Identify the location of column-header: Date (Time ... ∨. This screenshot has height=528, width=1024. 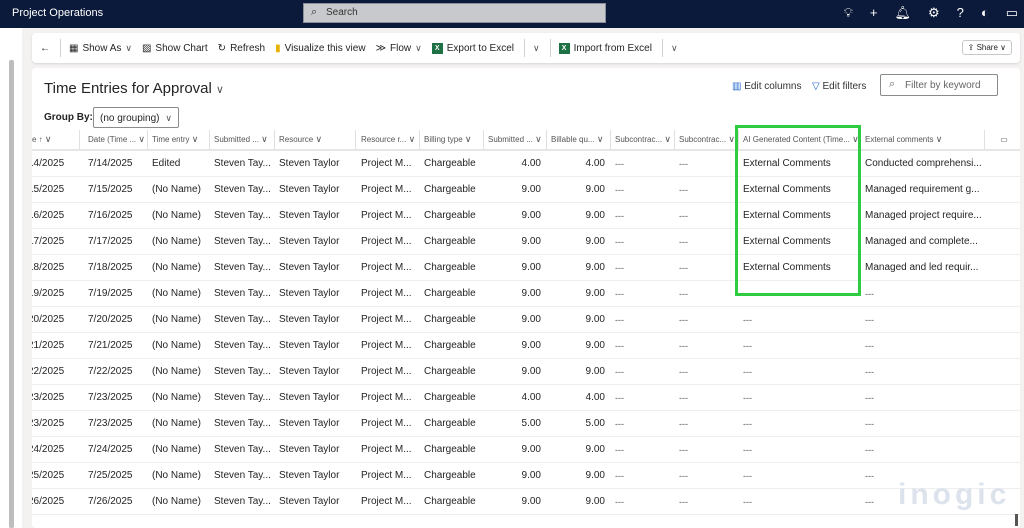
(116, 139).